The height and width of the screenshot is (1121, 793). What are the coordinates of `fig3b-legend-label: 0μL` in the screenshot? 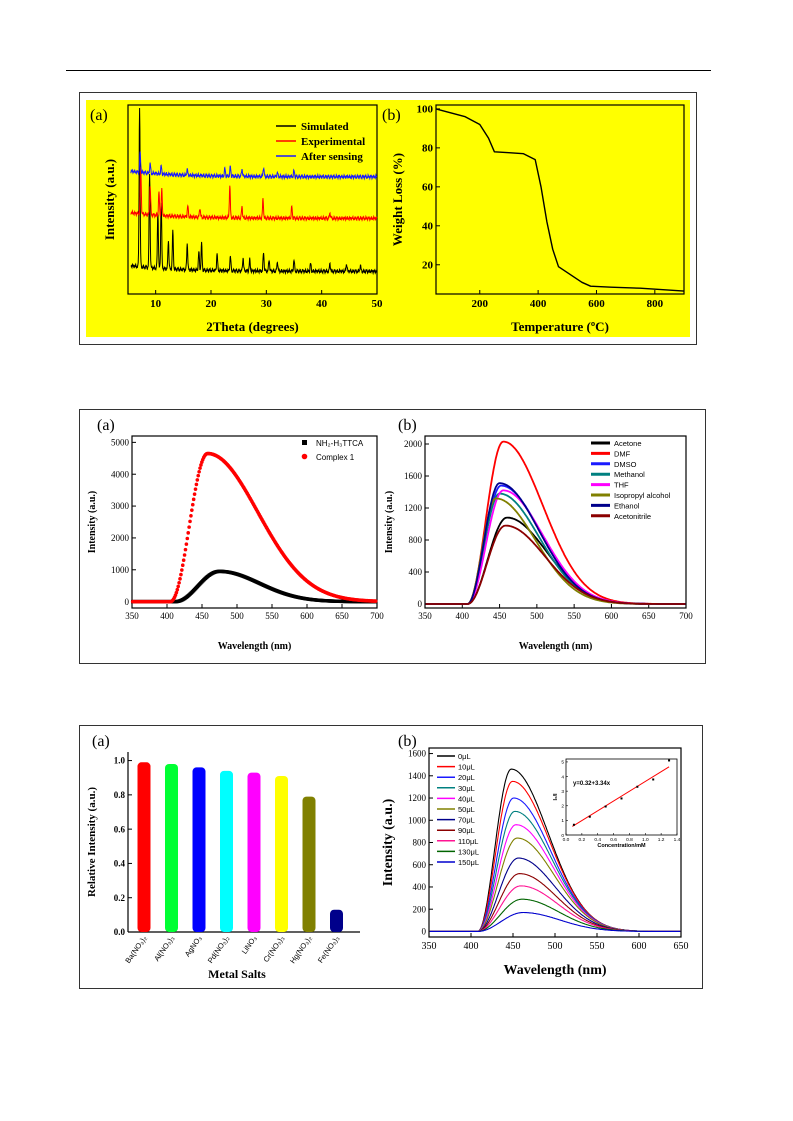 It's located at (464, 756).